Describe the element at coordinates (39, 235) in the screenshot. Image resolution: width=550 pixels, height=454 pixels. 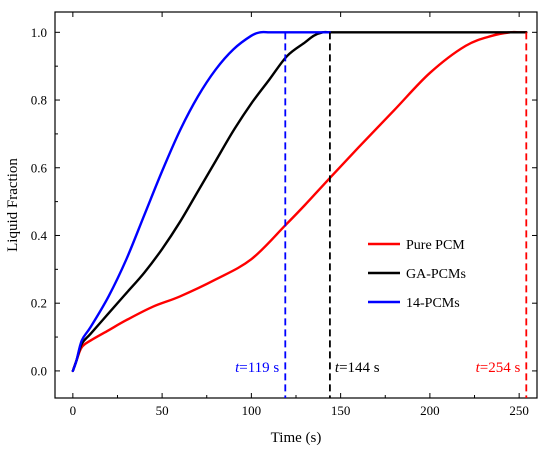
I see `y-tick-label: 0.4` at that location.